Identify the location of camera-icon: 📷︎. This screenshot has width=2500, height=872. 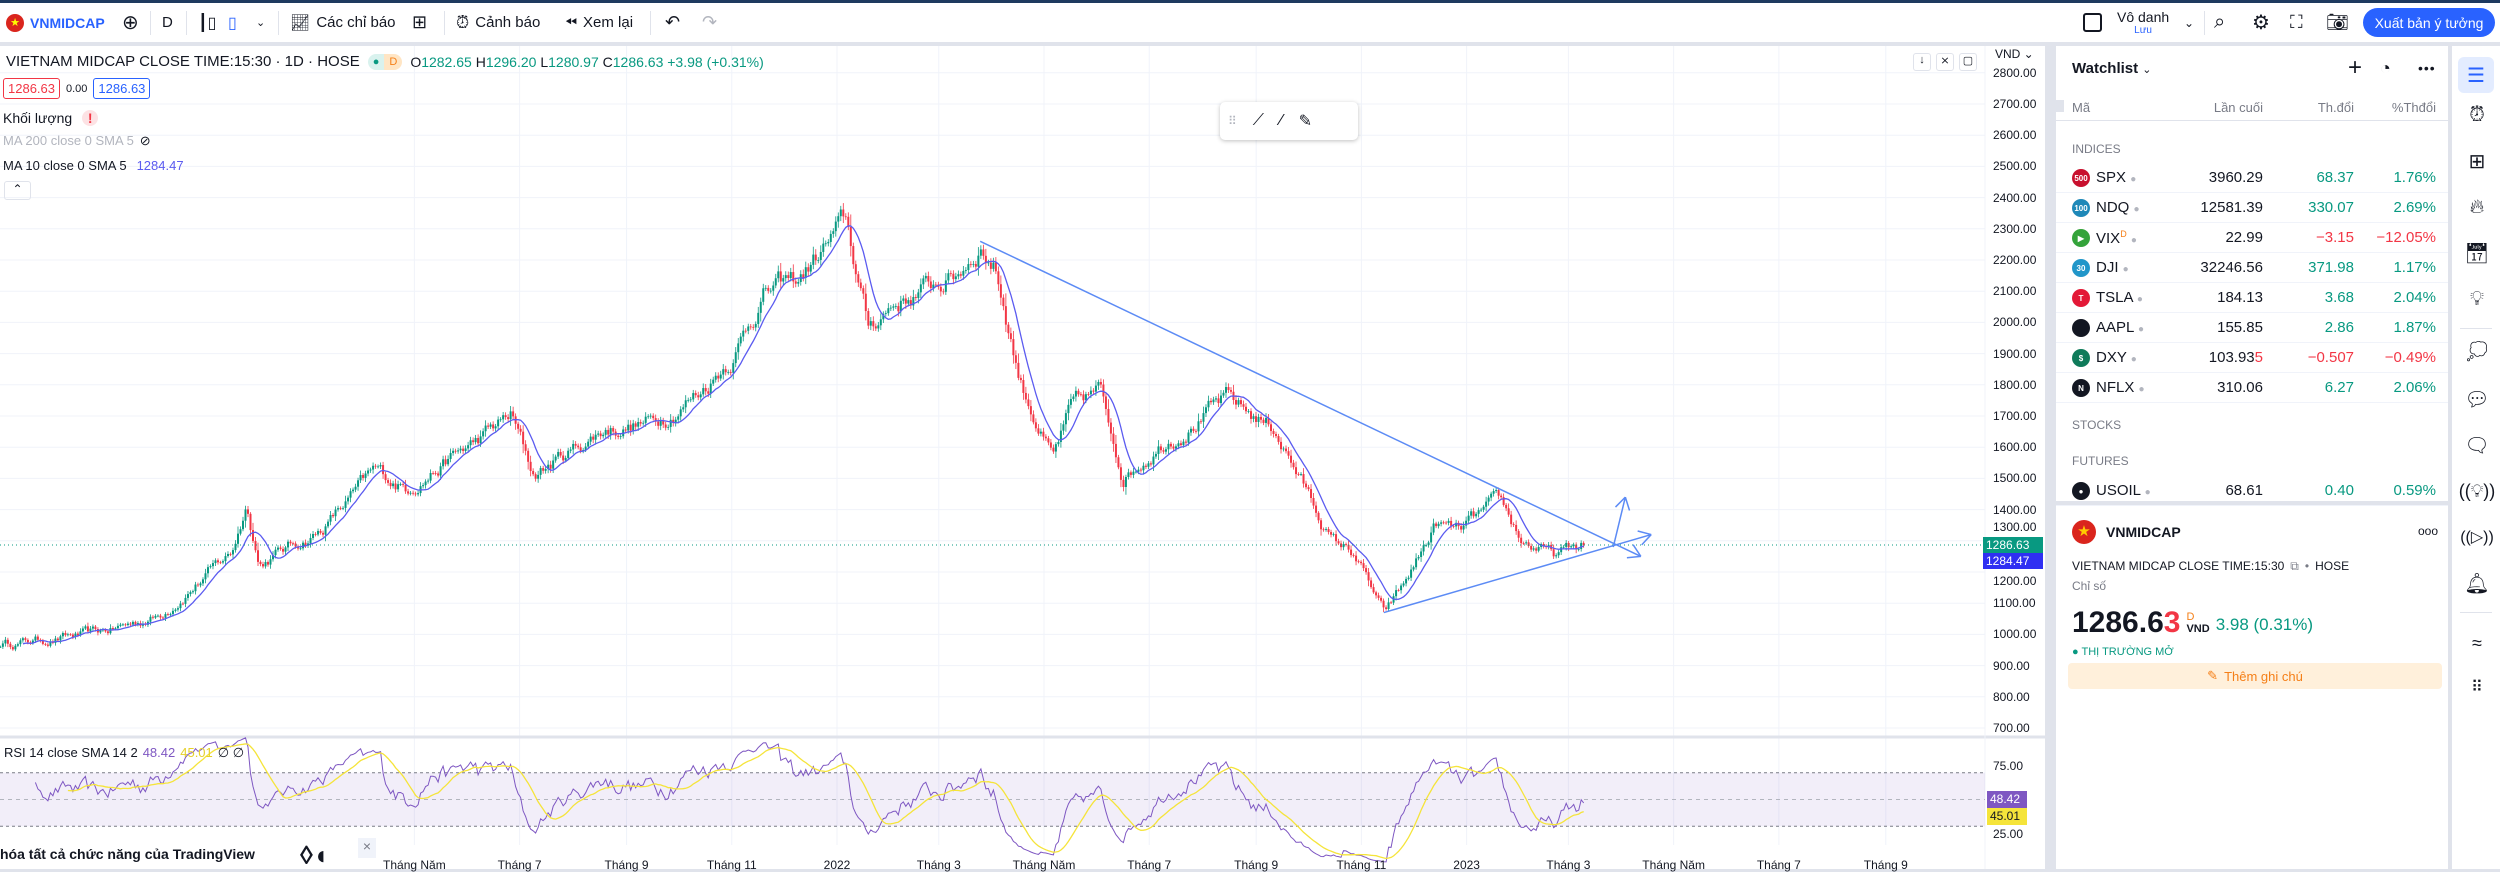
(2337, 22).